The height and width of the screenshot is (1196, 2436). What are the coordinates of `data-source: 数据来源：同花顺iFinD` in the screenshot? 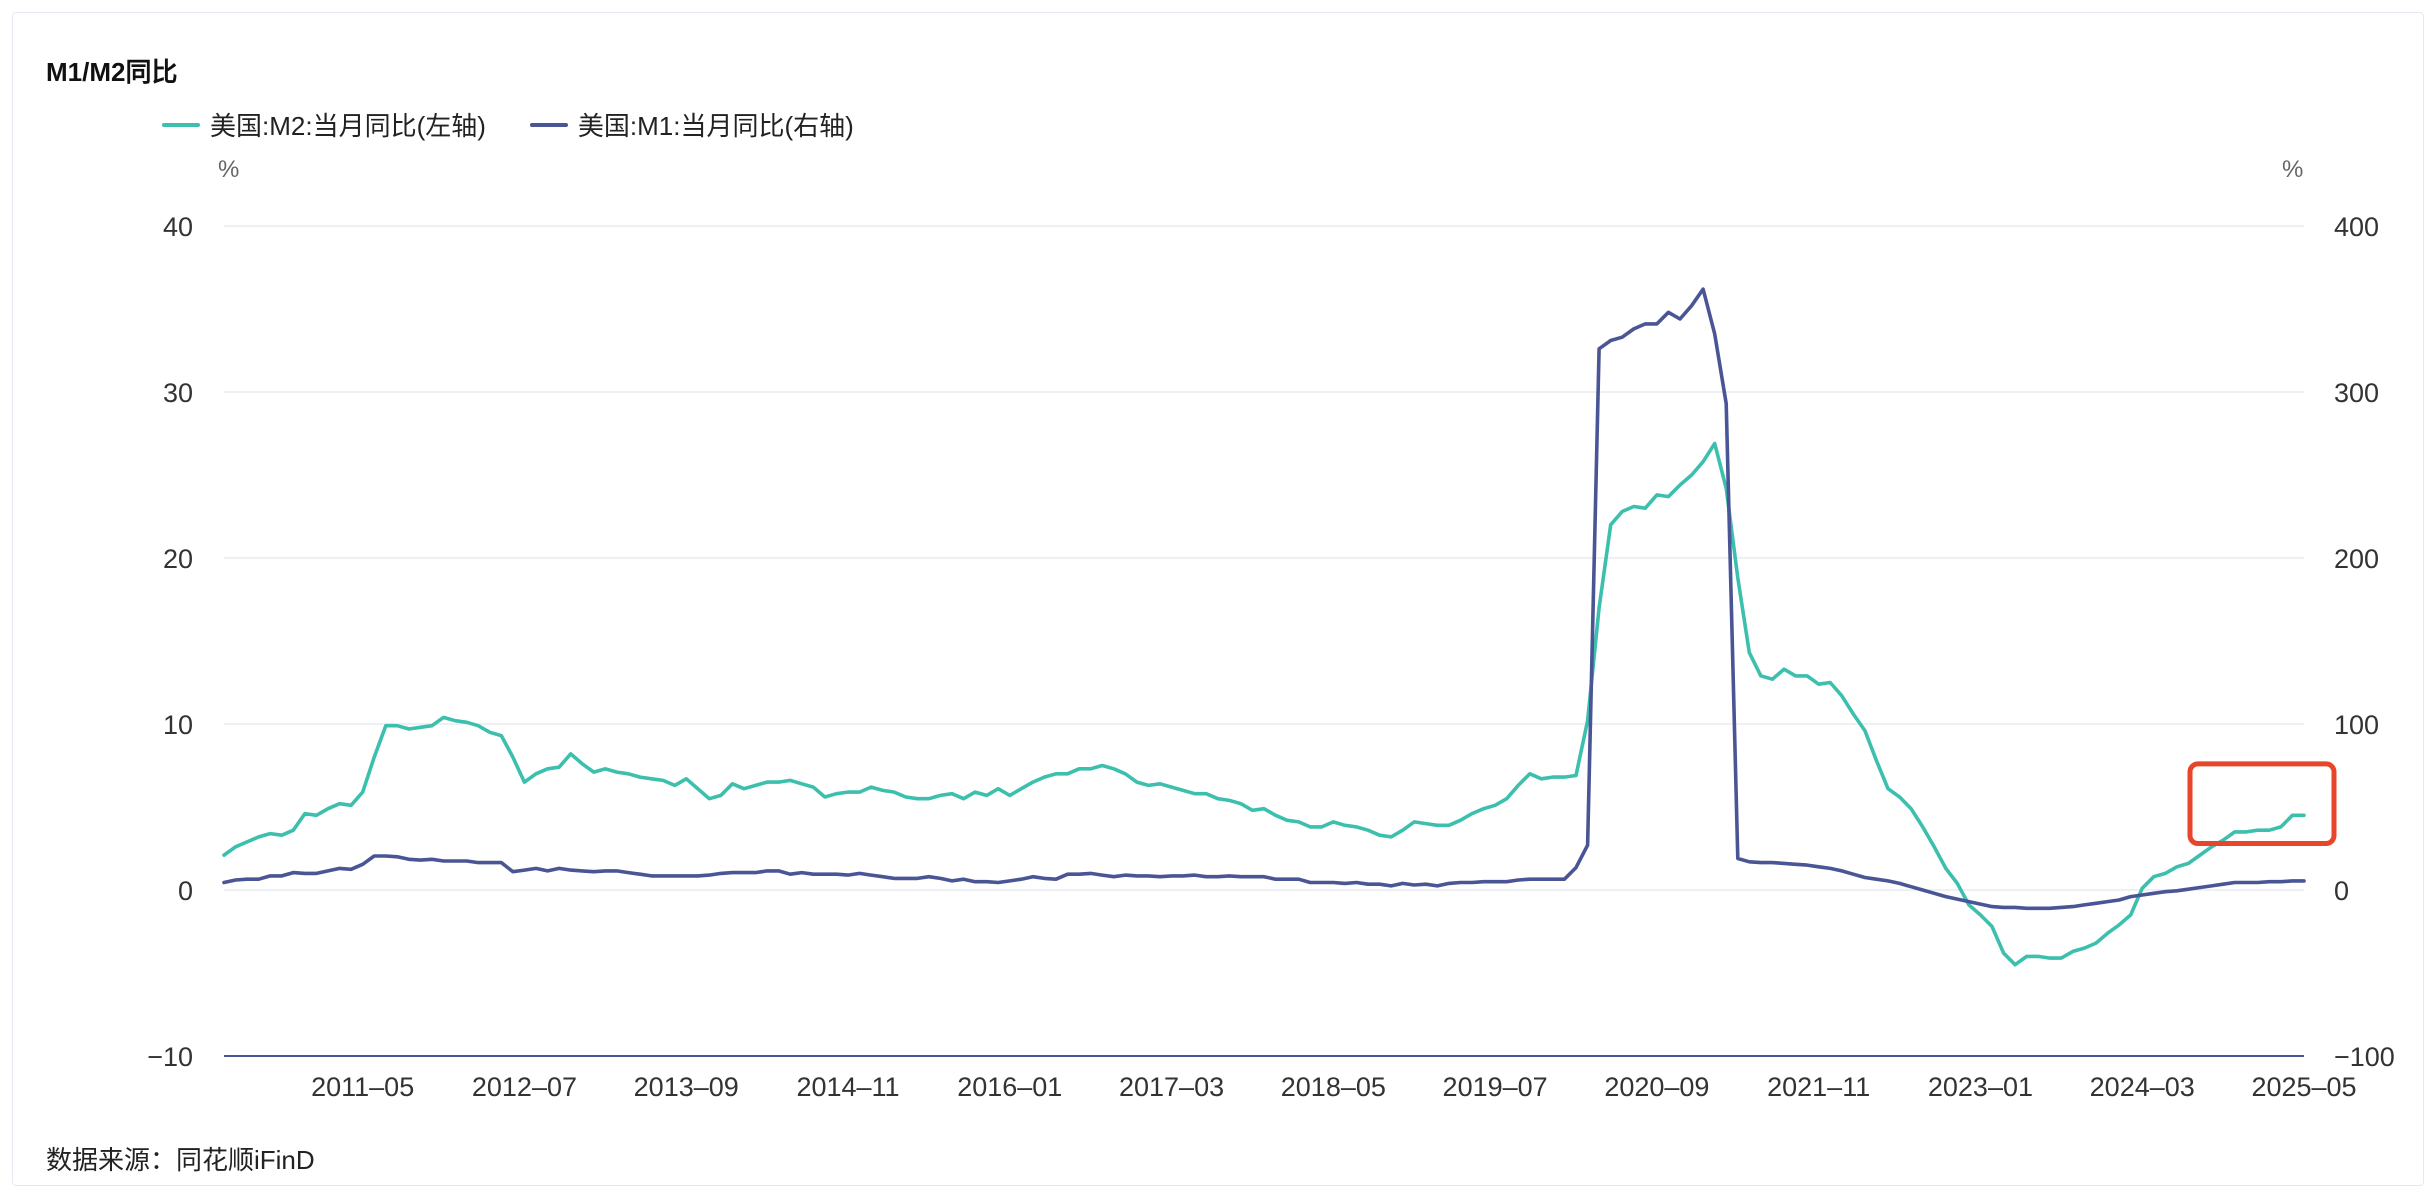 It's located at (180, 1160).